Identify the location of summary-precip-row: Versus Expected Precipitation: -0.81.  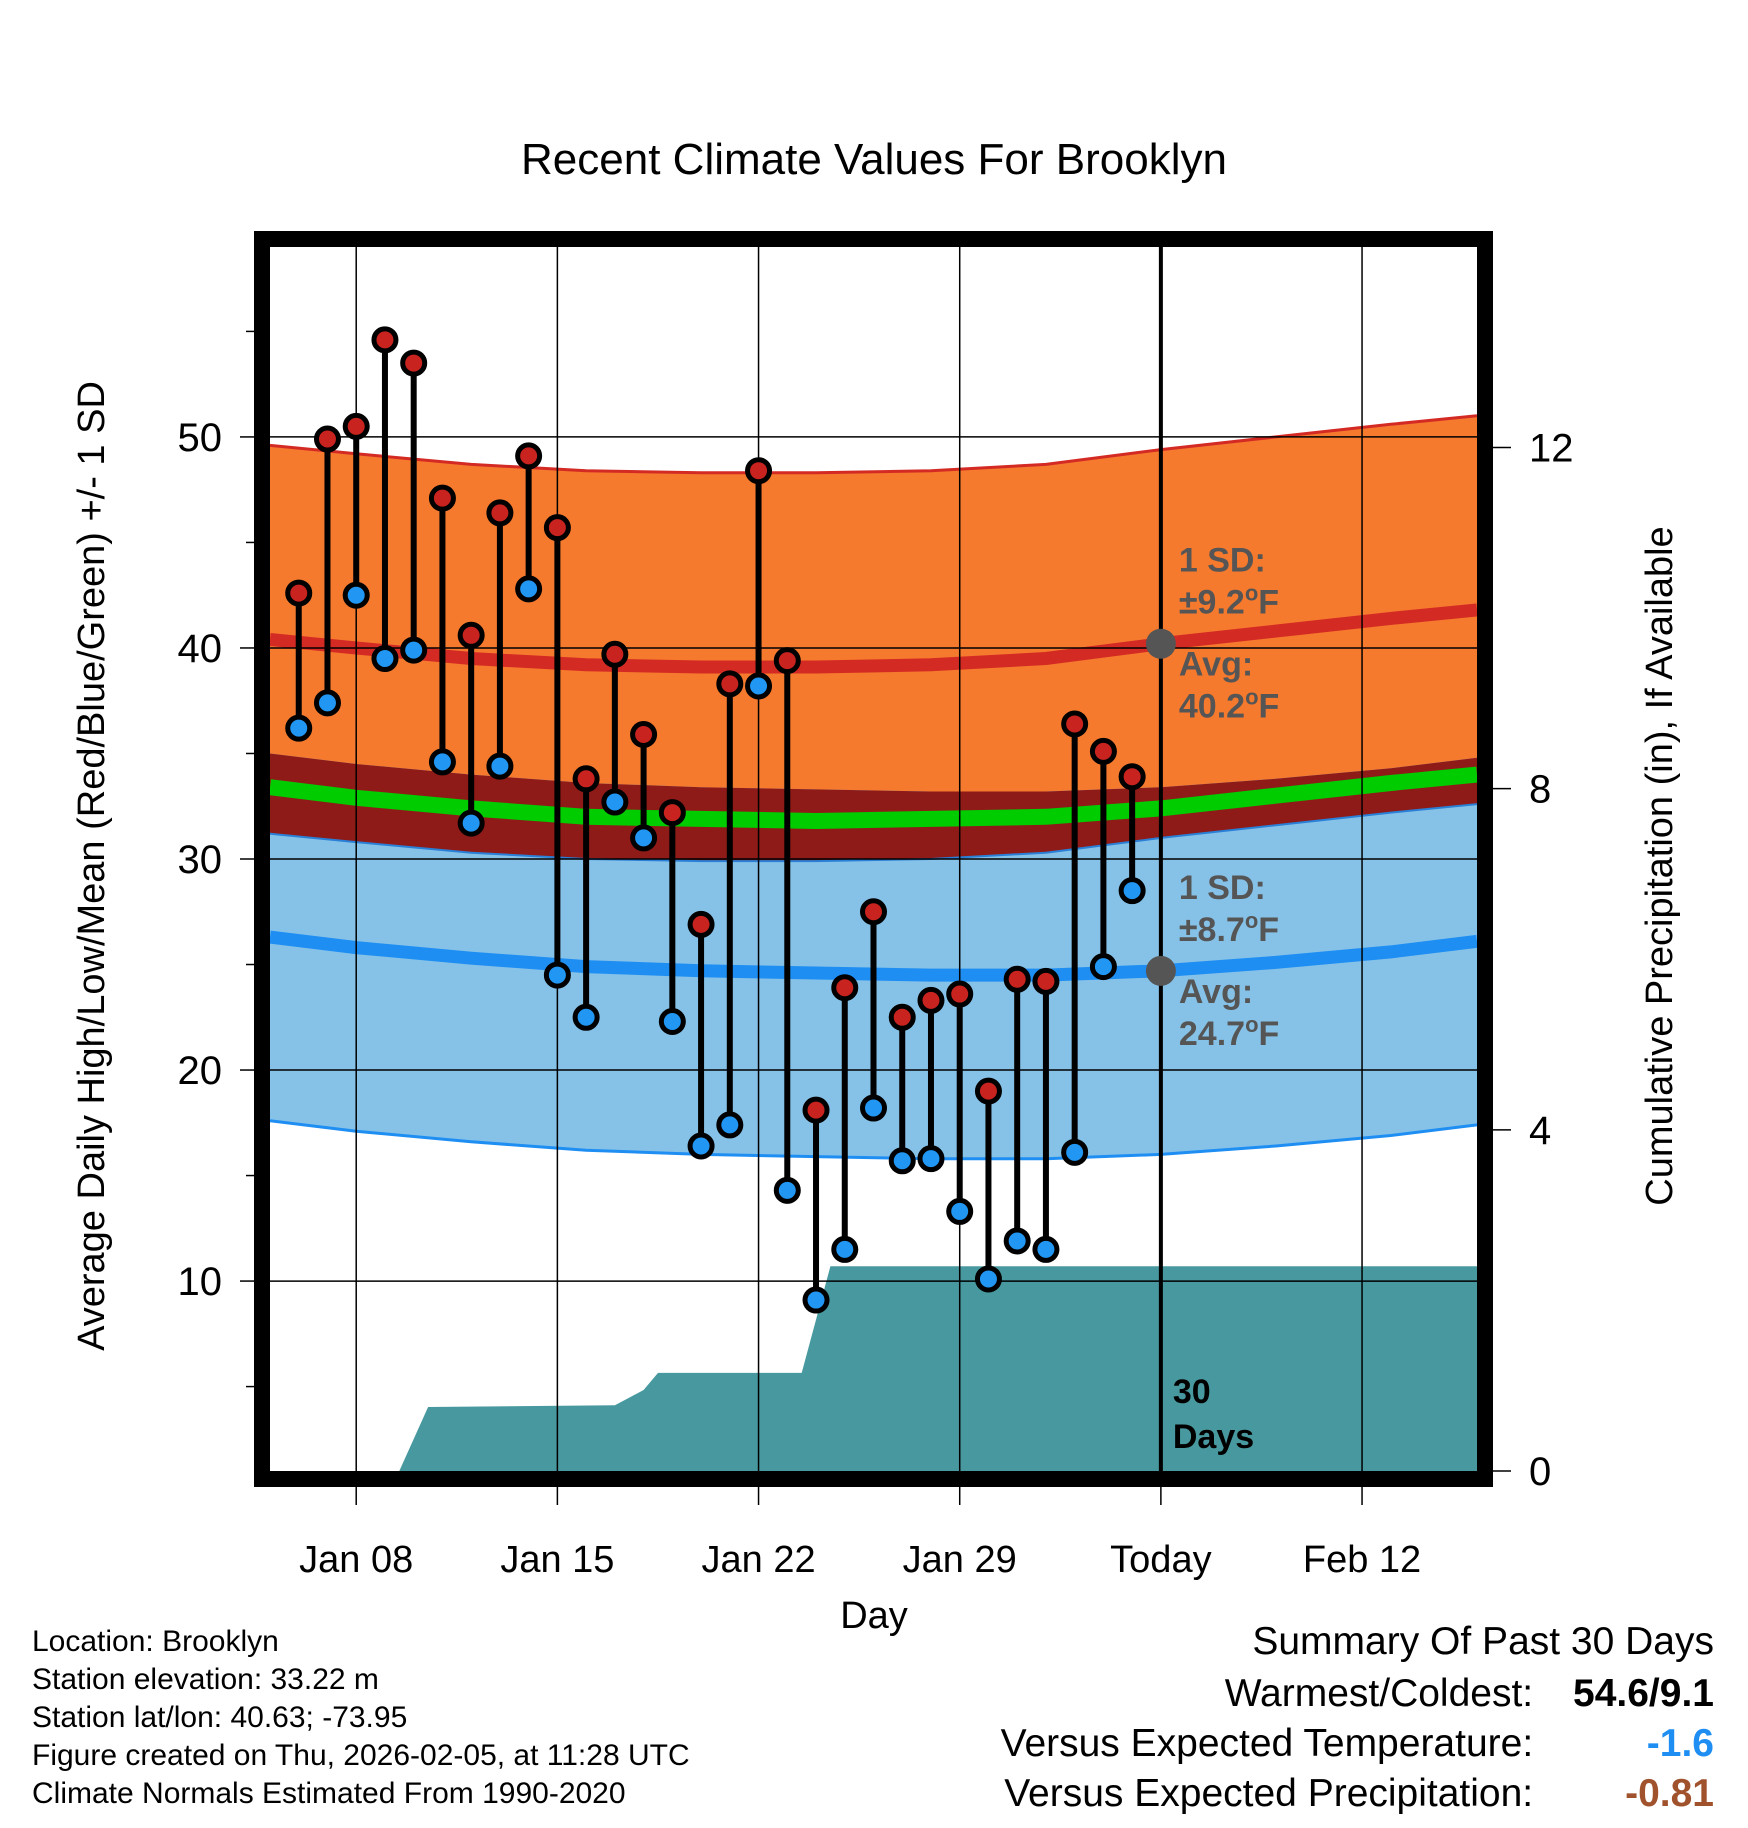
(1357, 1794).